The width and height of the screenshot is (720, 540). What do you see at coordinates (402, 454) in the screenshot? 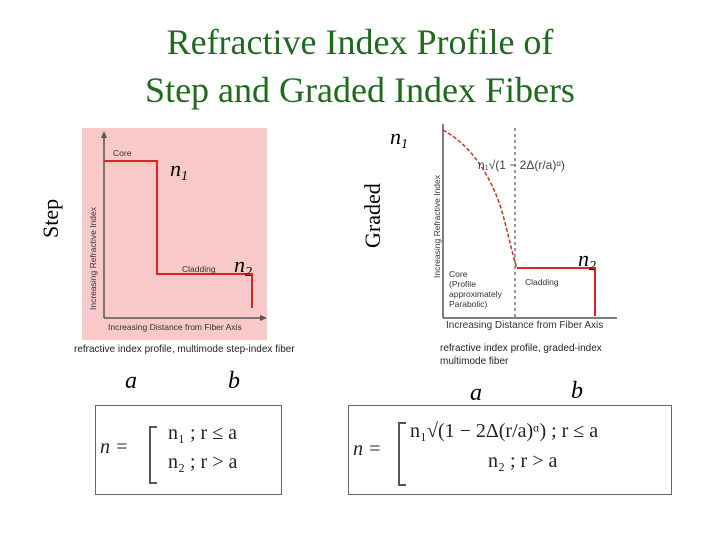
I see `graded-equation-brace` at bounding box center [402, 454].